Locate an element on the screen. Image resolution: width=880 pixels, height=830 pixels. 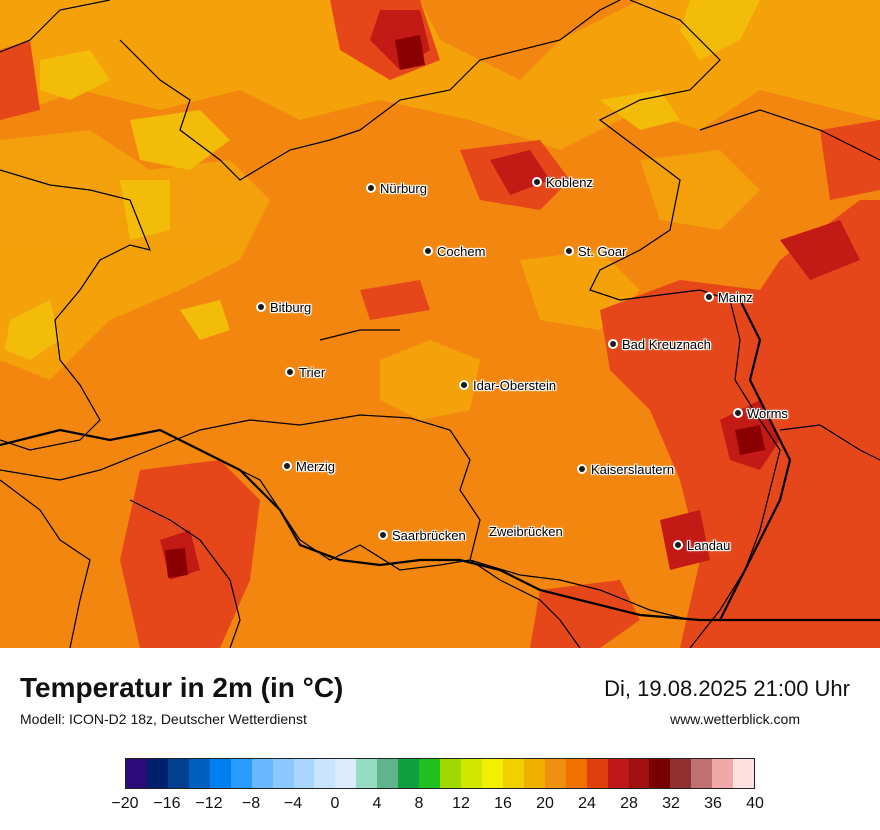
city-label: Idar-Oberstein is located at coordinates (515, 385).